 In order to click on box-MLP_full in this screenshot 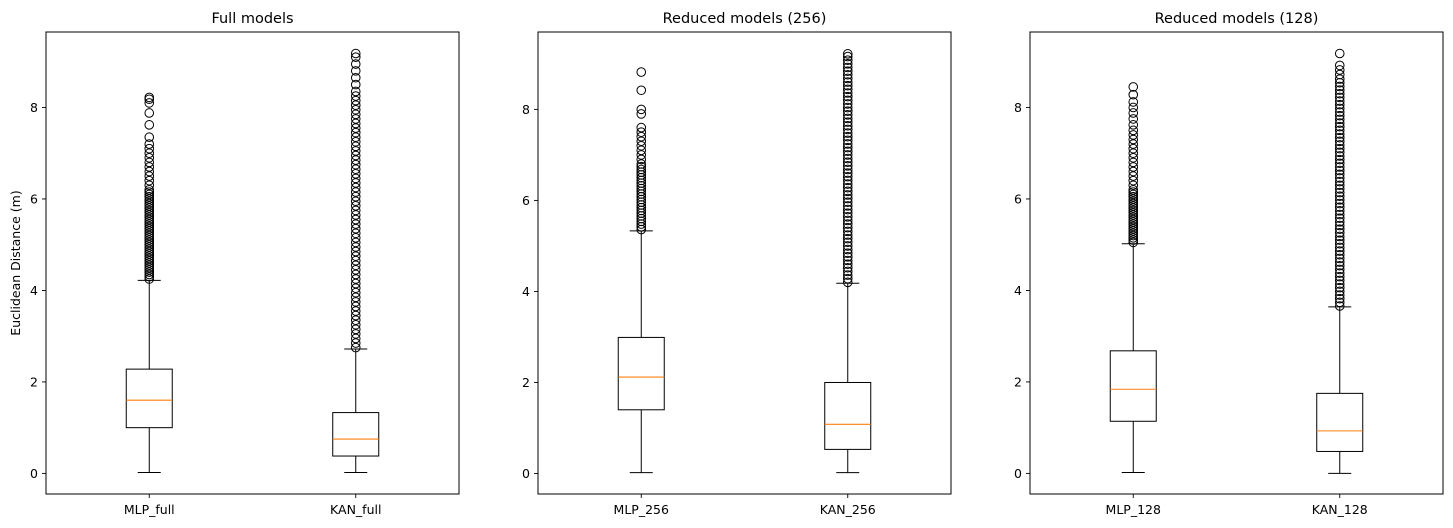, I will do `click(149, 283)`.